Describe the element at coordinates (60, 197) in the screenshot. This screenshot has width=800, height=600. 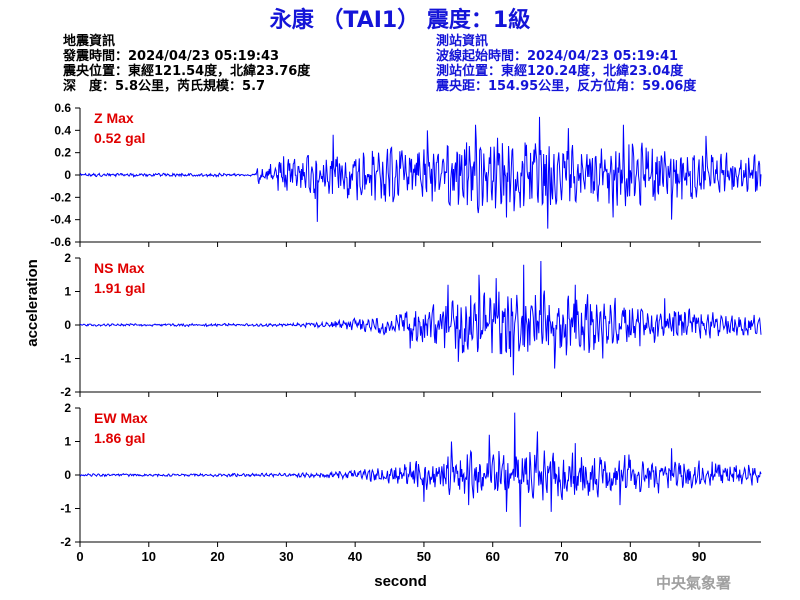
I see `y-tick-label: -0.2` at that location.